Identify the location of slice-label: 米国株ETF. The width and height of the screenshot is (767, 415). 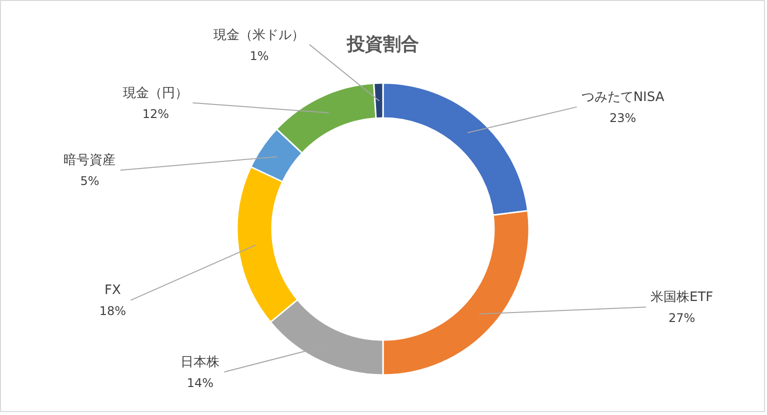
(682, 298).